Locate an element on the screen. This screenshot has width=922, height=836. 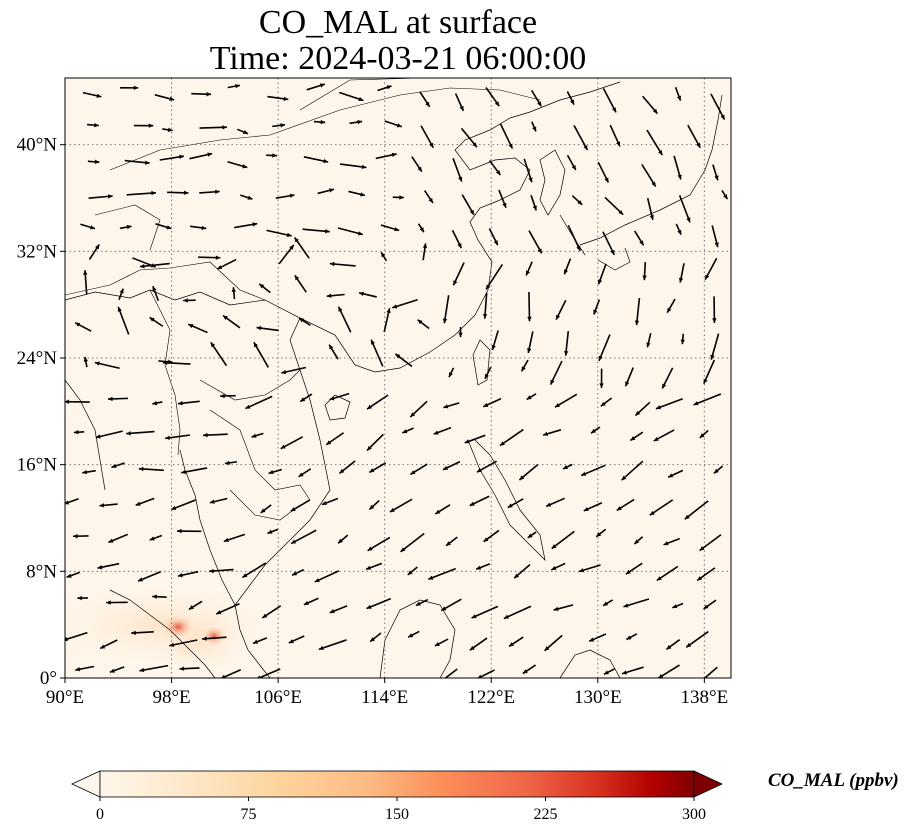
co-hotspot-sumatra is located at coordinates (178, 627).